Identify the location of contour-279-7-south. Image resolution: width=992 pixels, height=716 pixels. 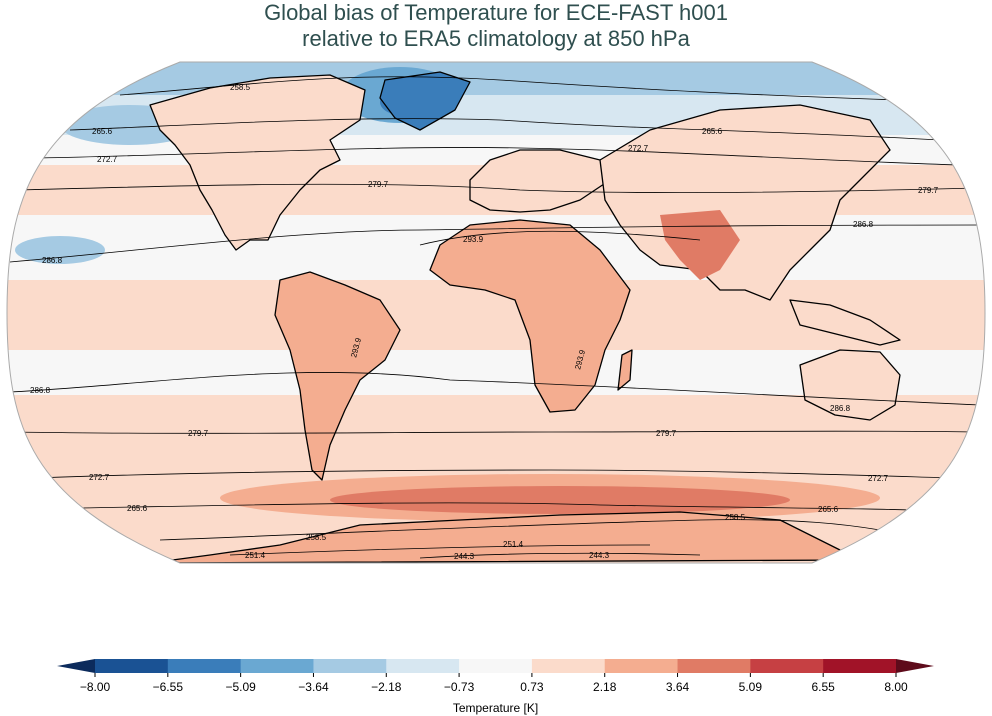
(495, 432).